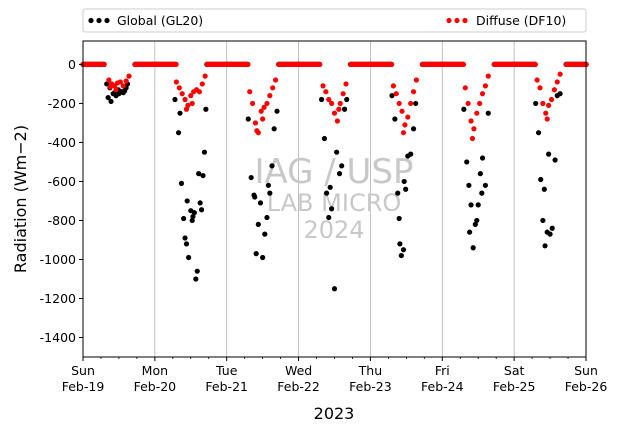 This screenshot has height=434, width=620. I want to click on watermark-line-2: LAB MICRO, so click(334, 203).